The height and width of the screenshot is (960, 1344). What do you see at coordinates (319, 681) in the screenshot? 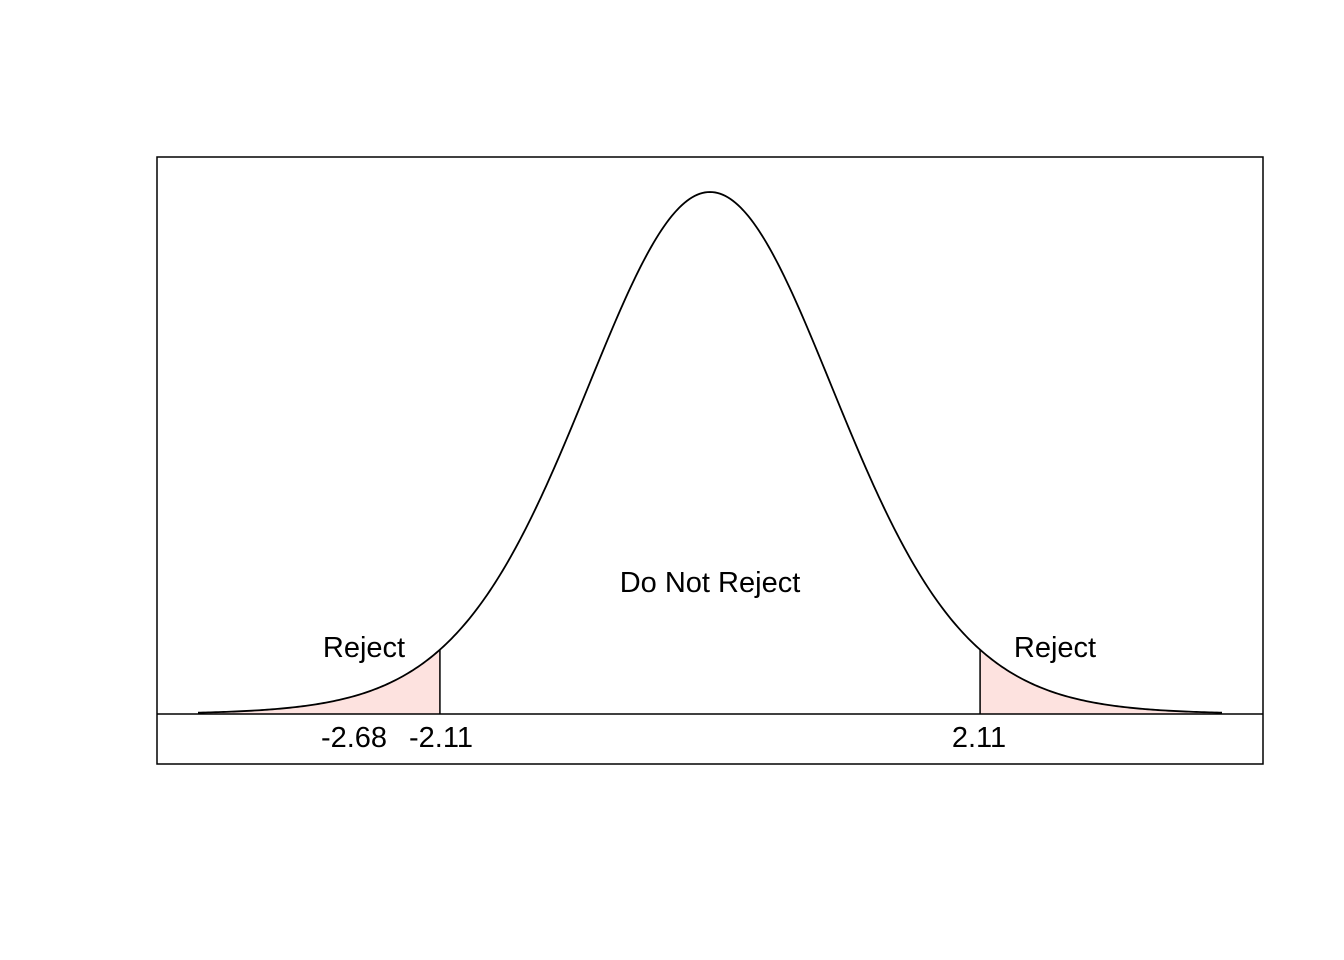
I see `left-reject-region` at bounding box center [319, 681].